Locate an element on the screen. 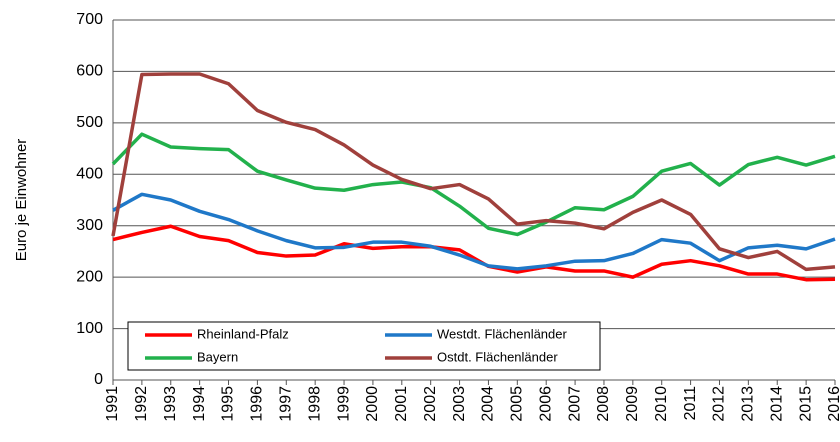  x-tick-label: 2002 is located at coordinates (430, 404).